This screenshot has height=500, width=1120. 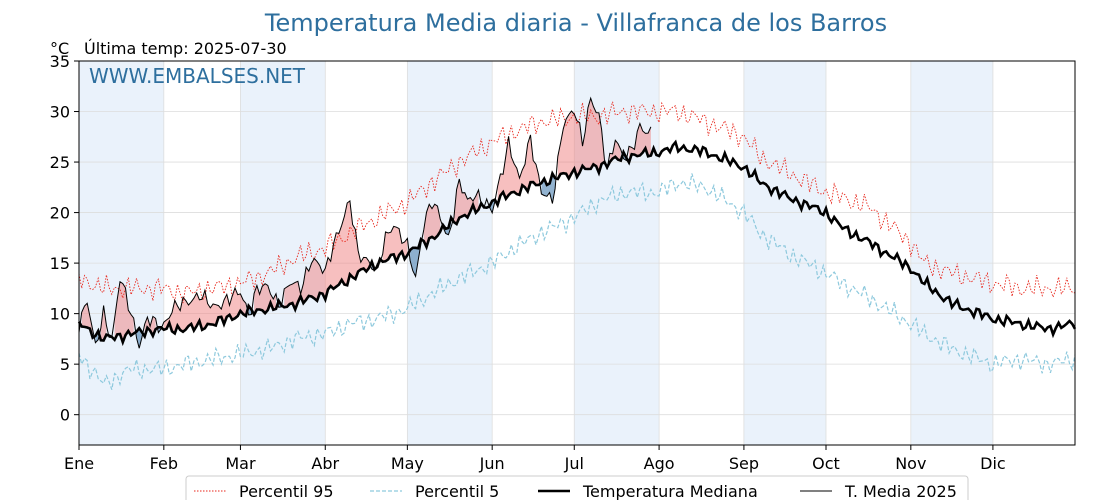 What do you see at coordinates (659, 463) in the screenshot?
I see `x-tick-label: Ago` at bounding box center [659, 463].